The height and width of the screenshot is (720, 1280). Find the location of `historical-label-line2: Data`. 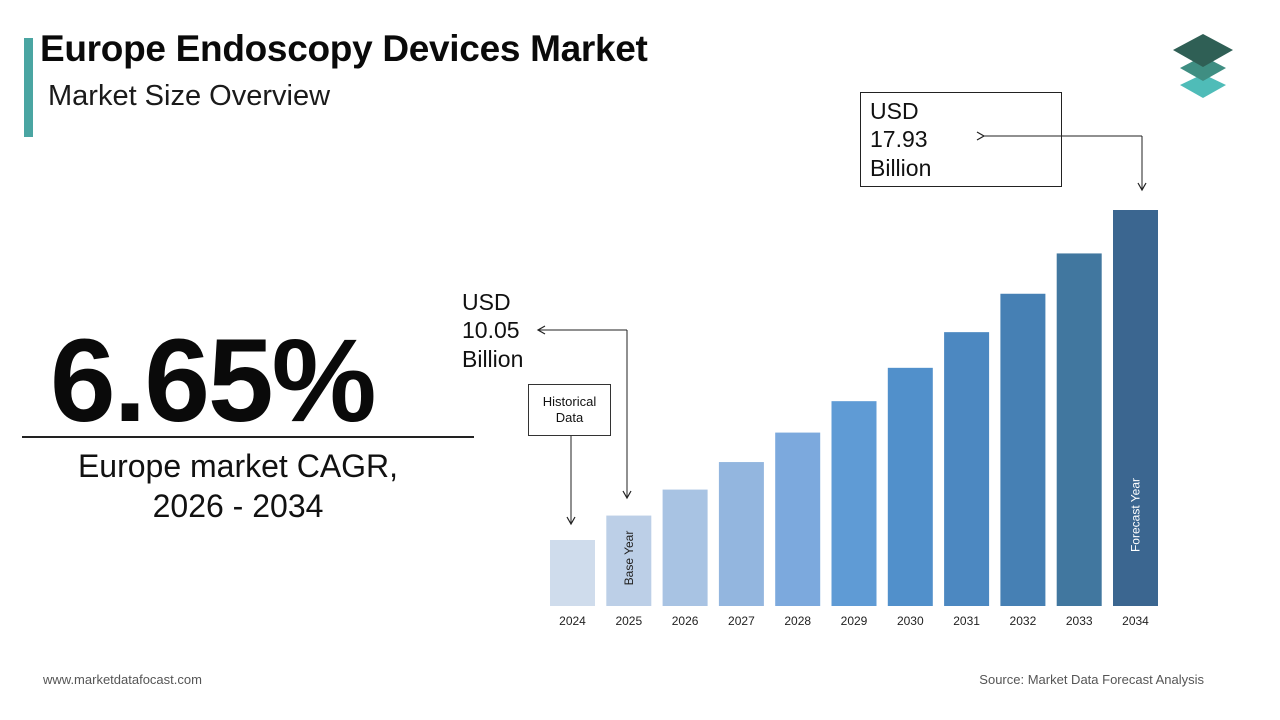

historical-label-line2: Data is located at coordinates (569, 417).